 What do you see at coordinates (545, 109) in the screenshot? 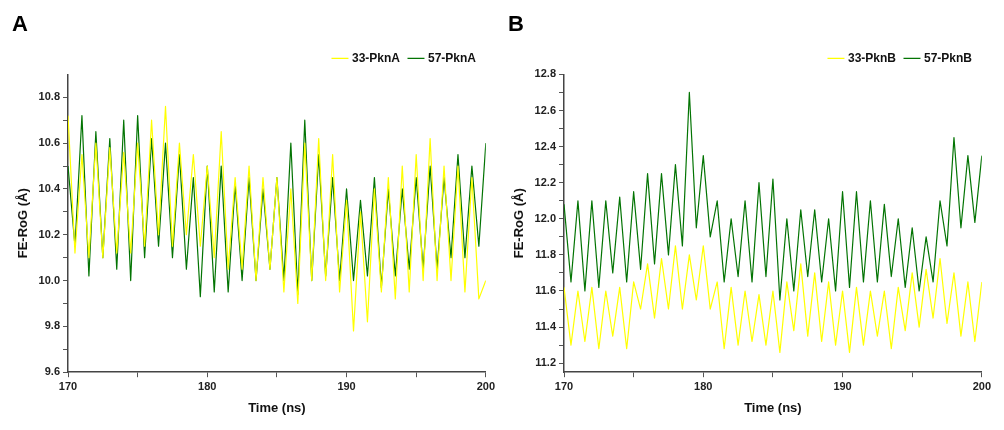
I see `y-tick-label: 12.6` at bounding box center [545, 109].